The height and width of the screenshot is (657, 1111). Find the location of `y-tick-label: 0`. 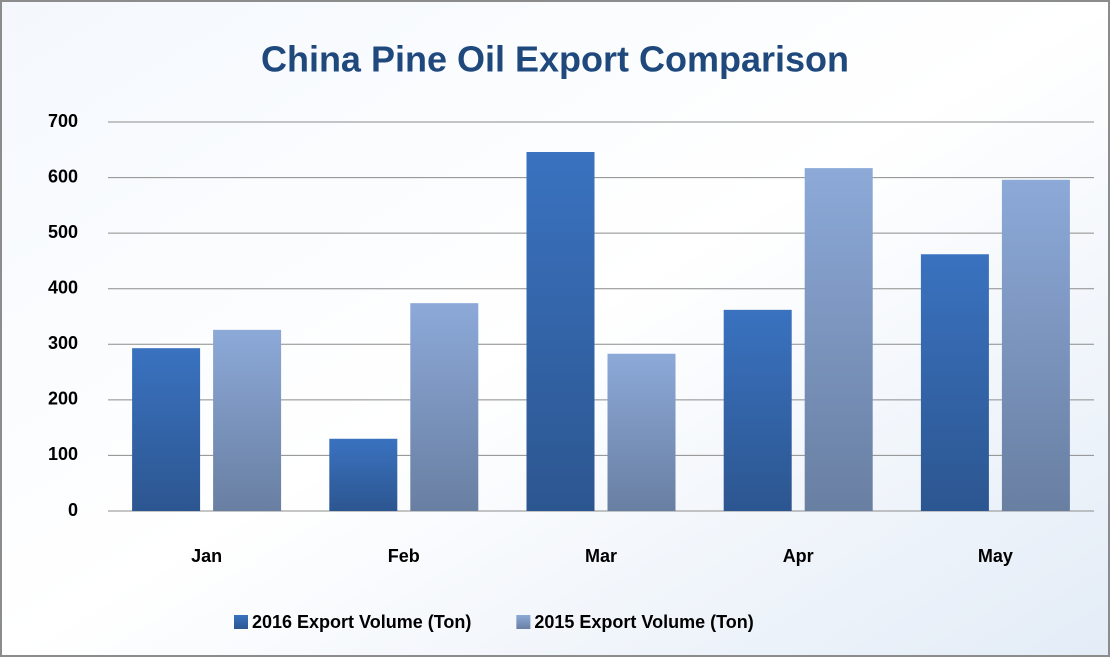

y-tick-label: 0 is located at coordinates (73, 510).